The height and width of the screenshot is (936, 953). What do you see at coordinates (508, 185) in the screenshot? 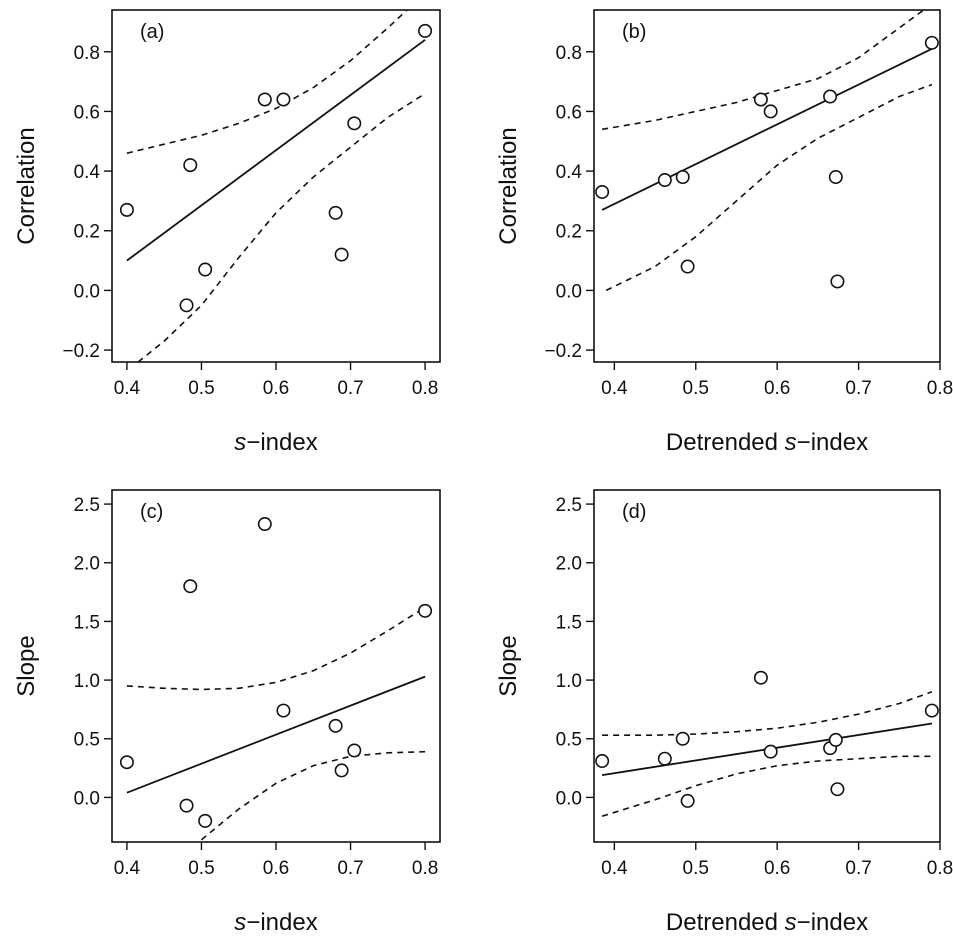
I see `y-axis-title: Correlation` at bounding box center [508, 185].